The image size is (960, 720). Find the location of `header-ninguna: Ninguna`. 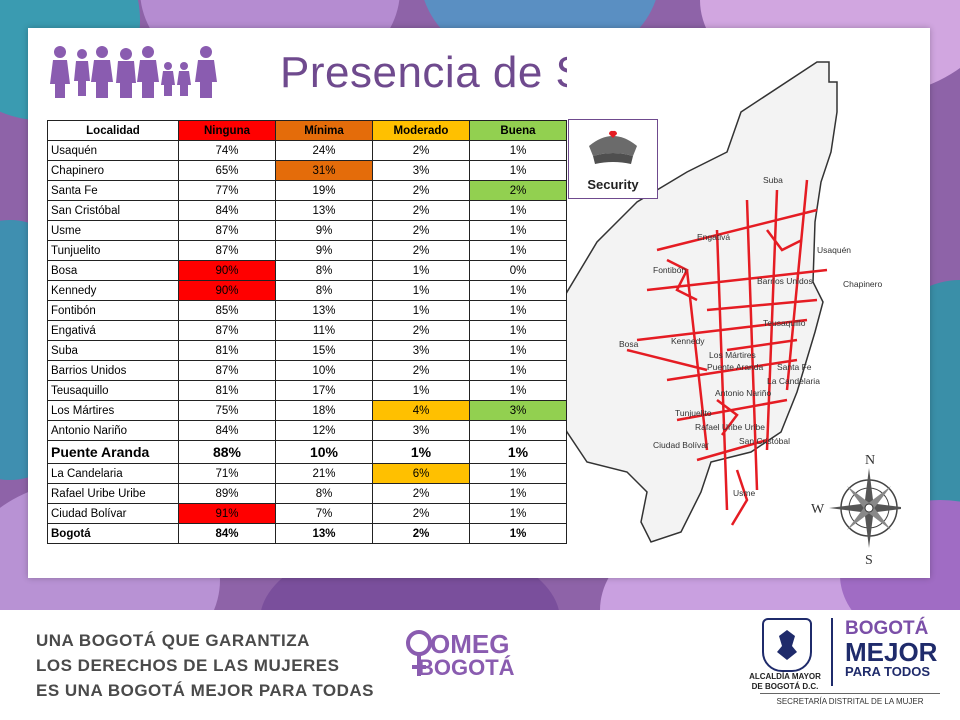

header-ninguna: Ninguna is located at coordinates (227, 130).